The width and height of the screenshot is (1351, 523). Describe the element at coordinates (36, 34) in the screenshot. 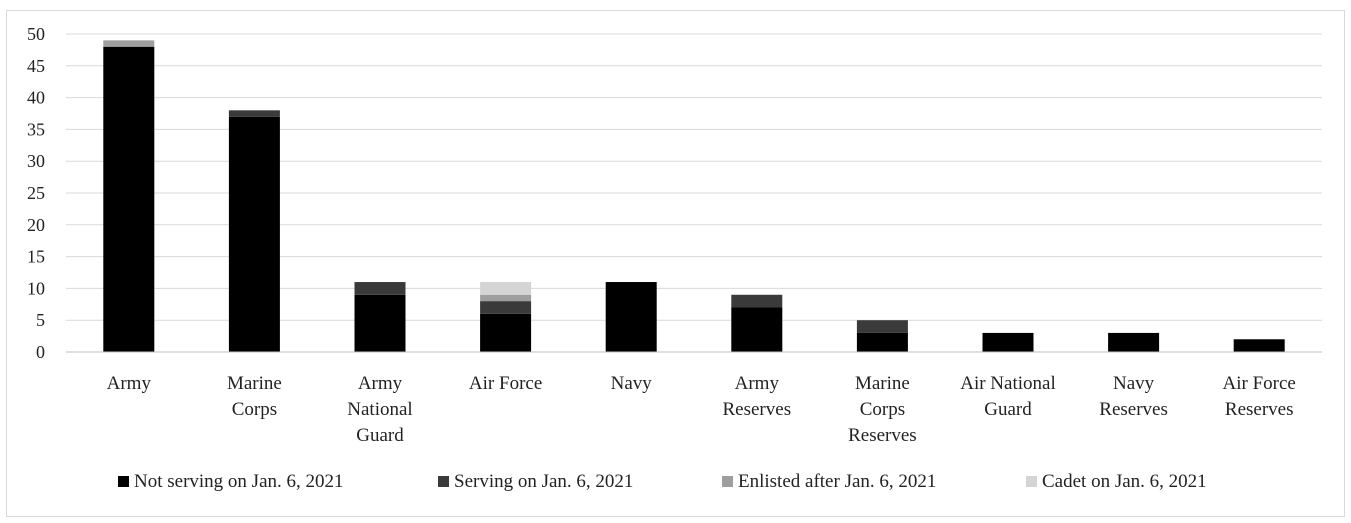

I see `y-tick-label: 50` at that location.